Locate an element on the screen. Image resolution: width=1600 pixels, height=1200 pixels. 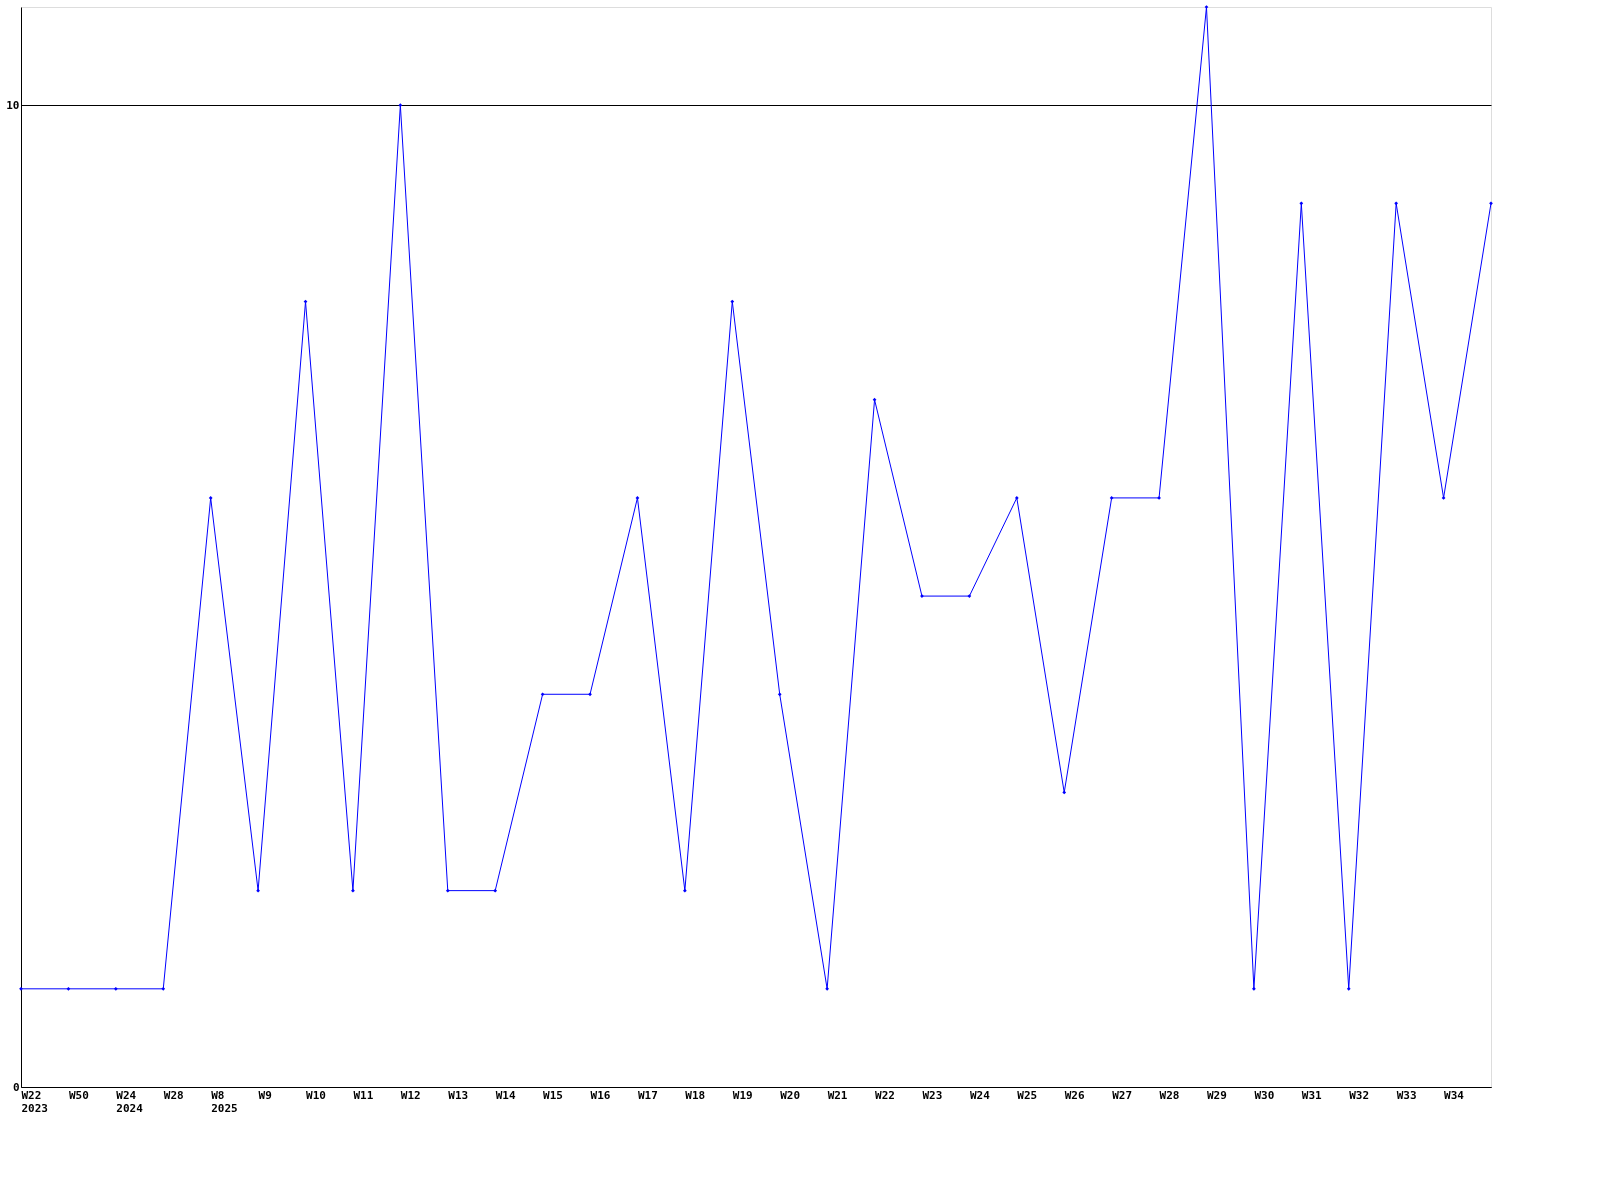
x-tick-label: W33 is located at coordinates (1406, 1095).